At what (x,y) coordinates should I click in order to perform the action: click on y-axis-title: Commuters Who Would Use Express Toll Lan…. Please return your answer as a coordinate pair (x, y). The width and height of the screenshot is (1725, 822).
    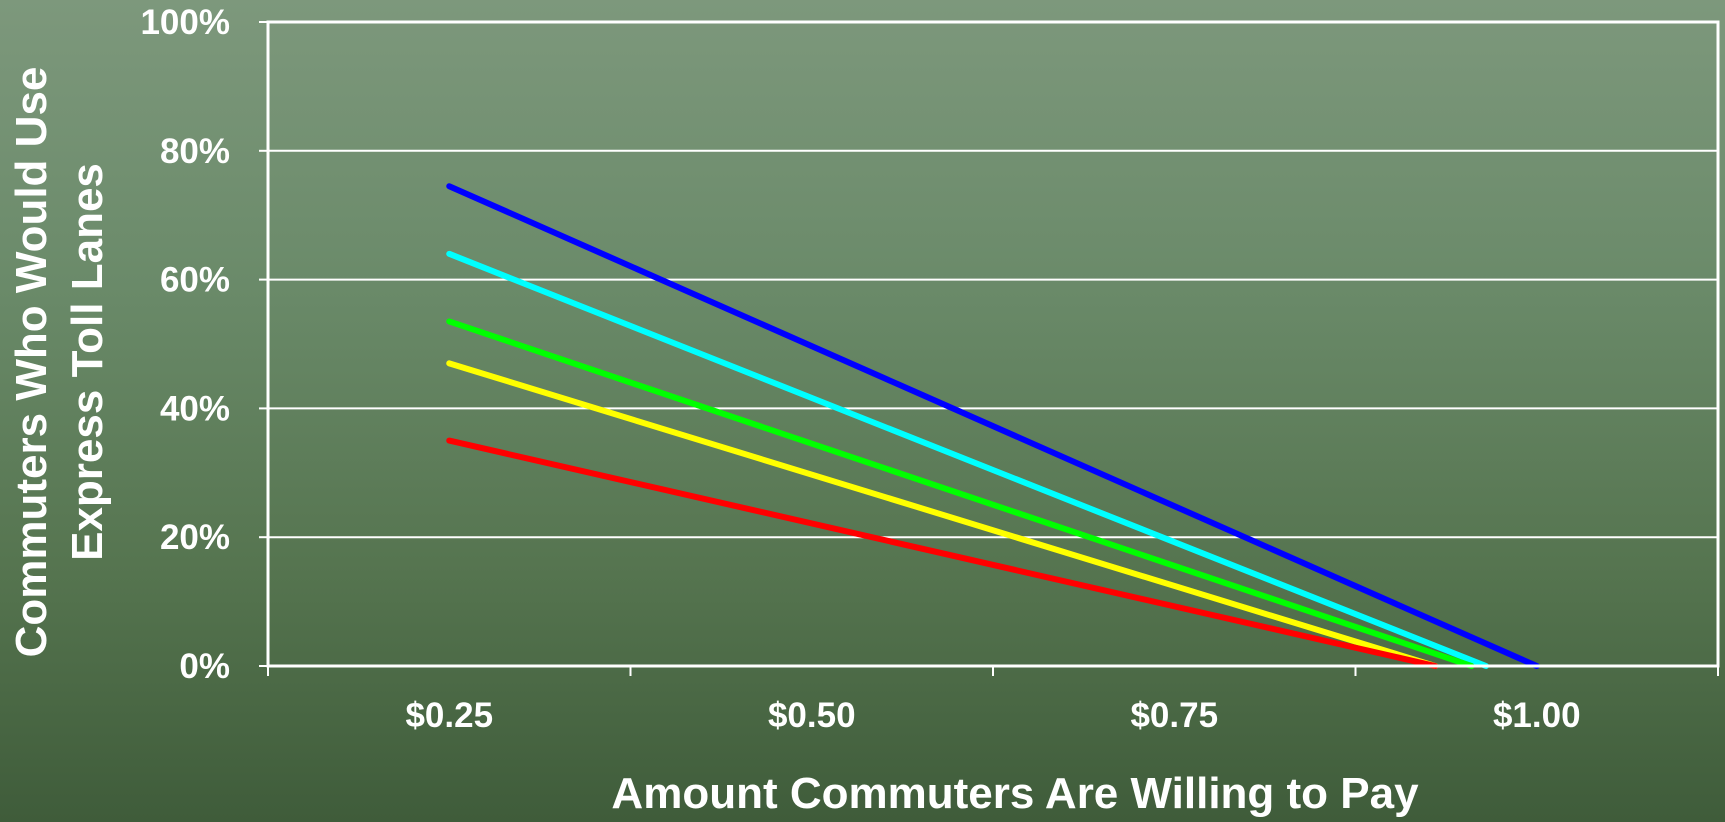
    Looking at the image, I should click on (59, 362).